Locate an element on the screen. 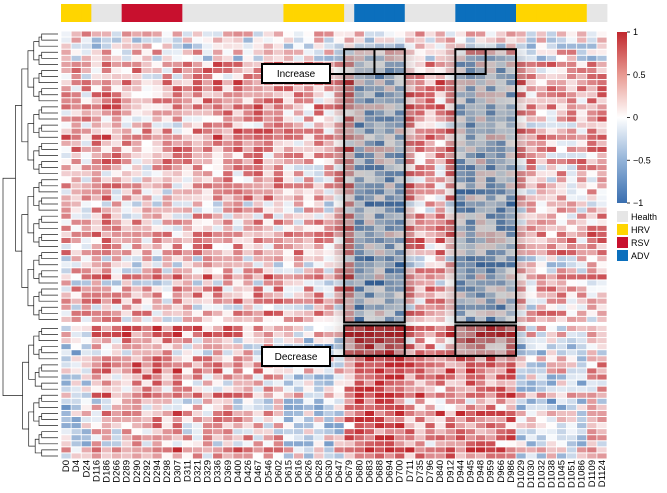  column-label: D186 is located at coordinates (107, 471).